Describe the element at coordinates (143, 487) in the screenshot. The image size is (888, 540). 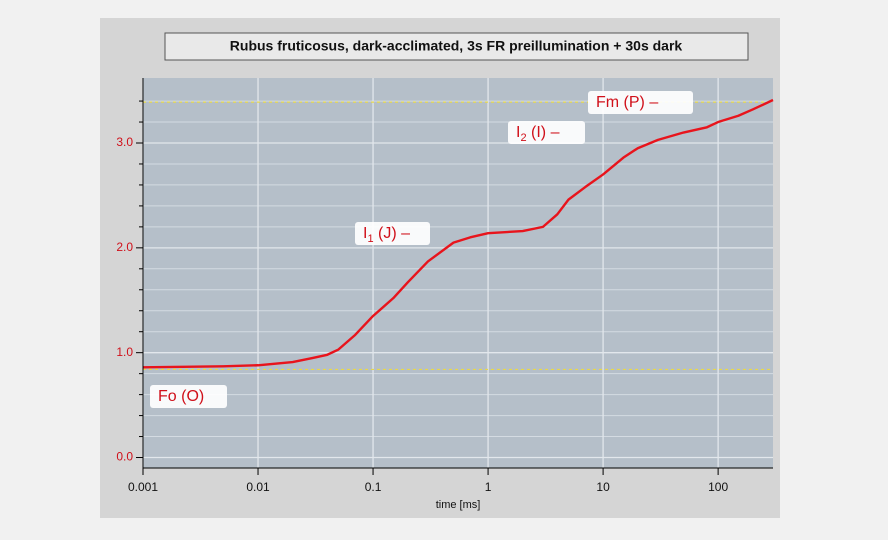
I see `x-tick-label: 0.001` at that location.